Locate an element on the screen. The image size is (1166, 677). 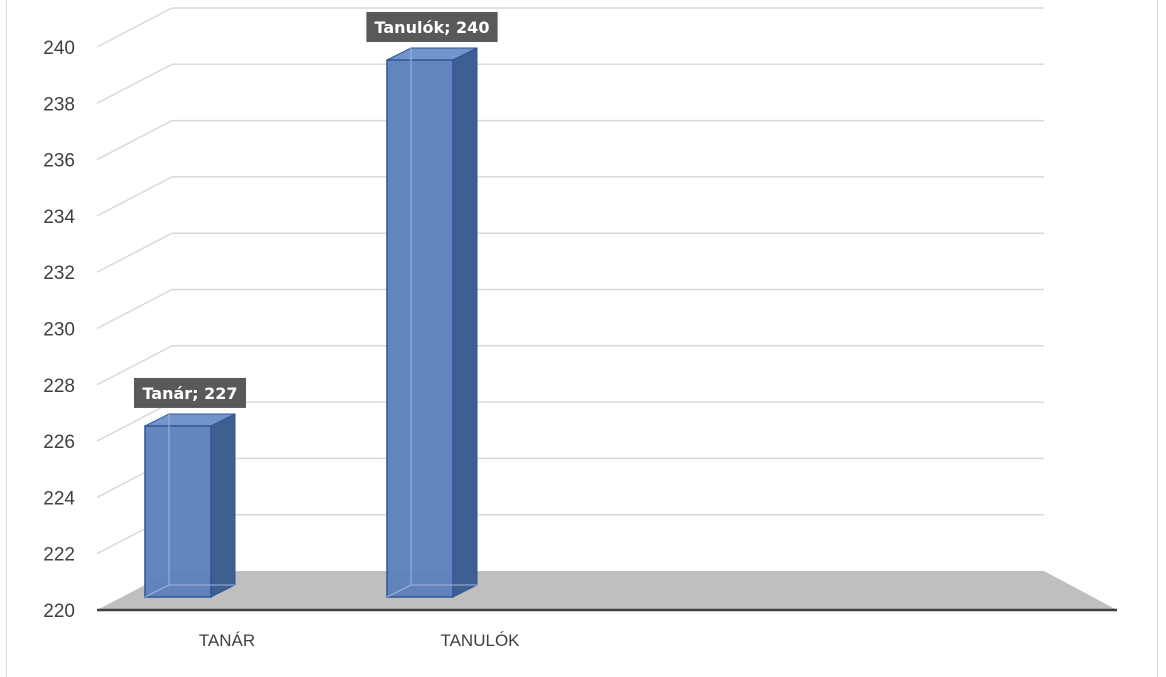
y-tick-label: 230 is located at coordinates (59, 330).